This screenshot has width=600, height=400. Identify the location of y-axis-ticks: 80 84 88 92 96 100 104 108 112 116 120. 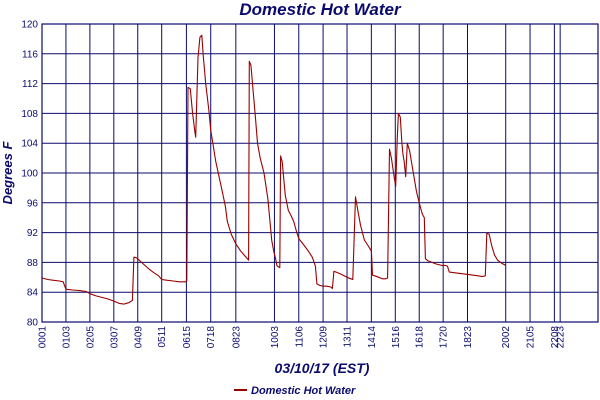
(29, 174).